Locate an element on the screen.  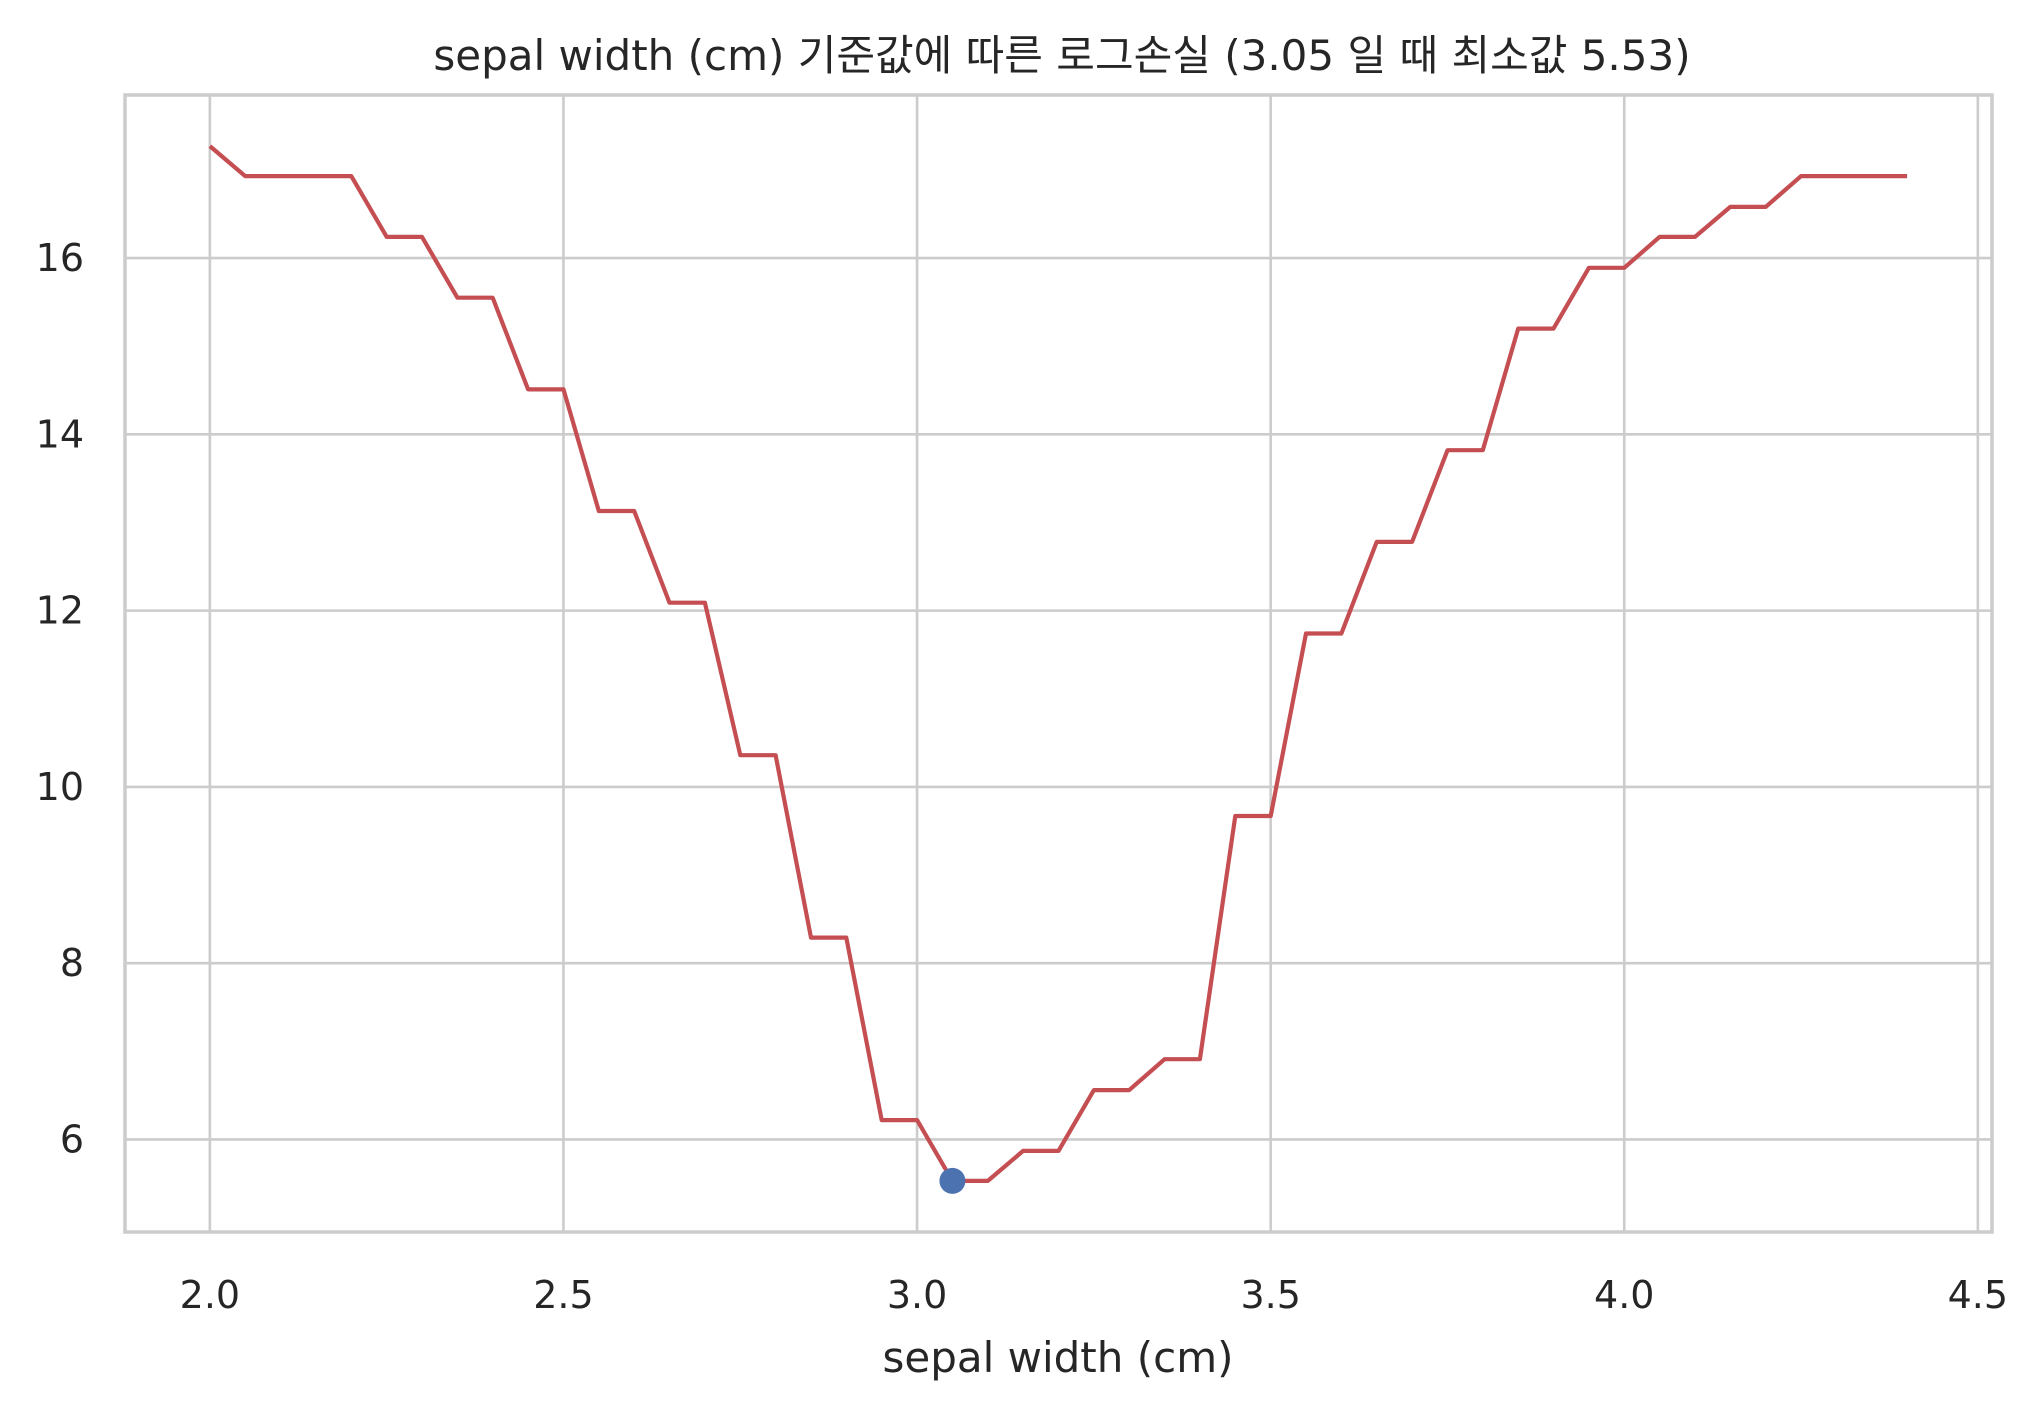
y-tick-label: 14 is located at coordinates (60, 434).